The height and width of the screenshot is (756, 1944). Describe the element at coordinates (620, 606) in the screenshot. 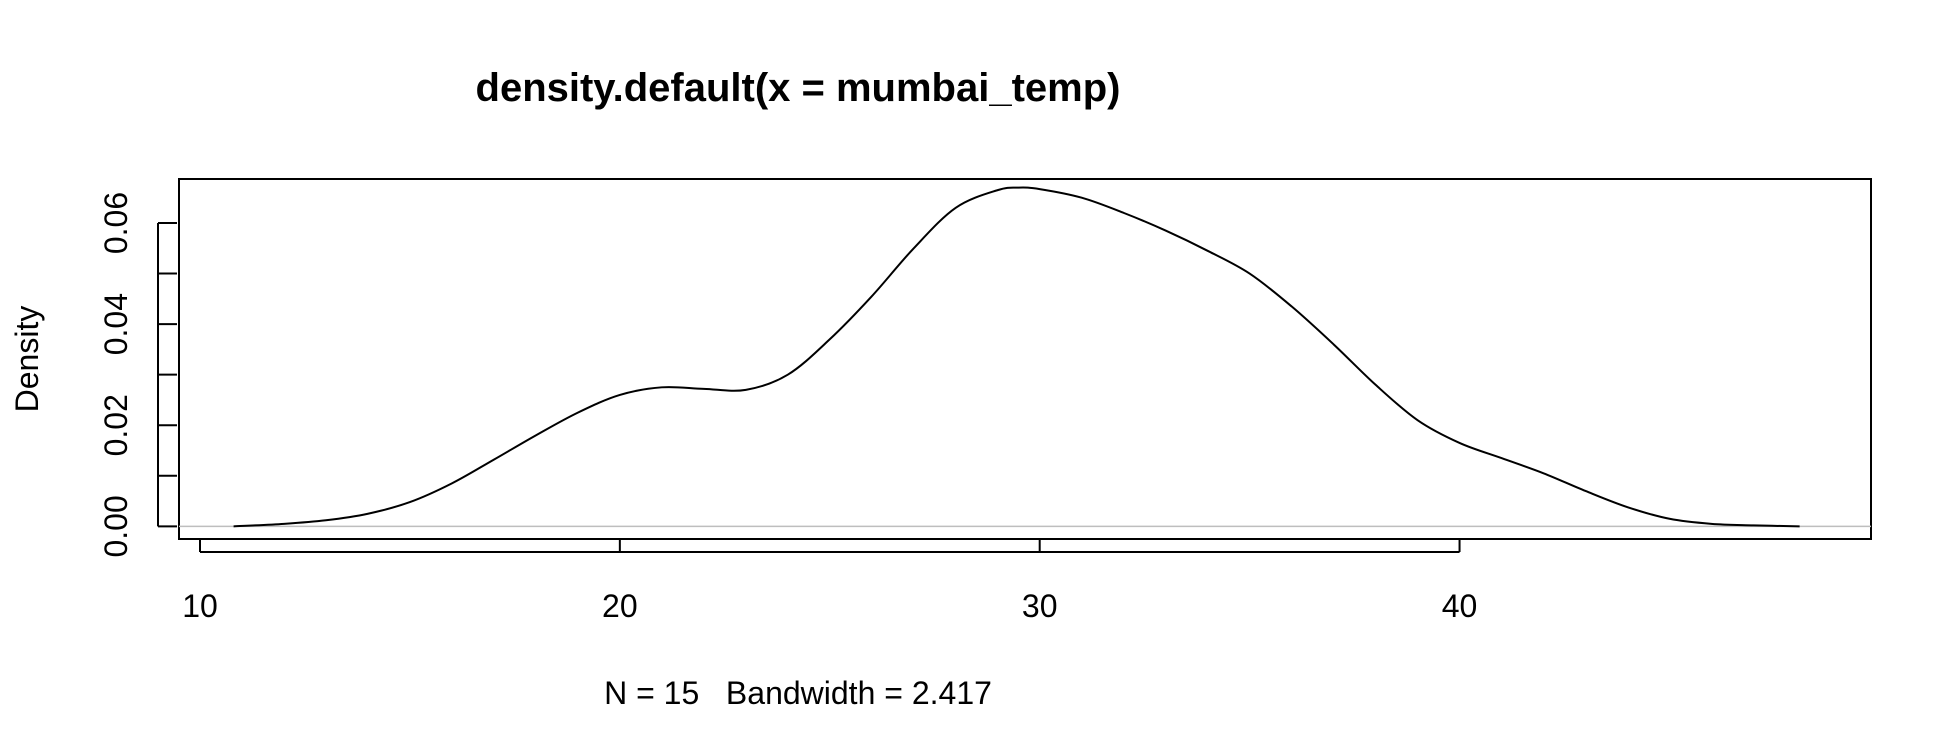

I see `x-tick-label: 20` at that location.